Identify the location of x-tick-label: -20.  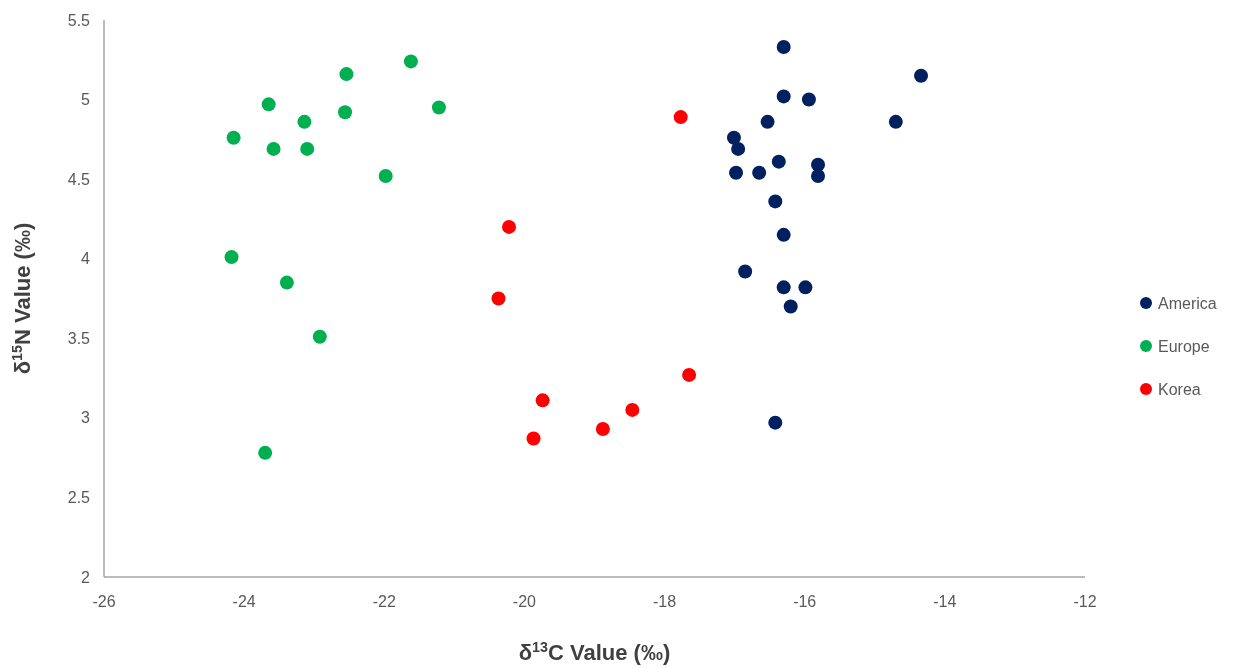
(524, 601).